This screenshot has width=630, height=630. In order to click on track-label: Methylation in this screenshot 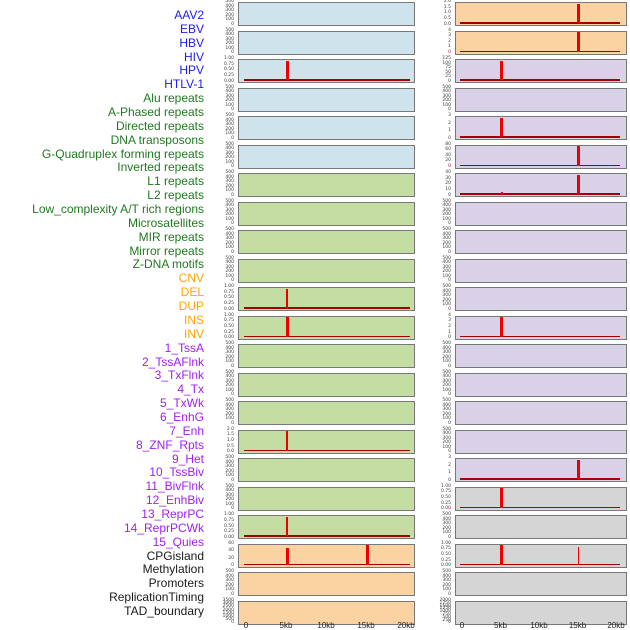, I will do `click(173, 569)`.